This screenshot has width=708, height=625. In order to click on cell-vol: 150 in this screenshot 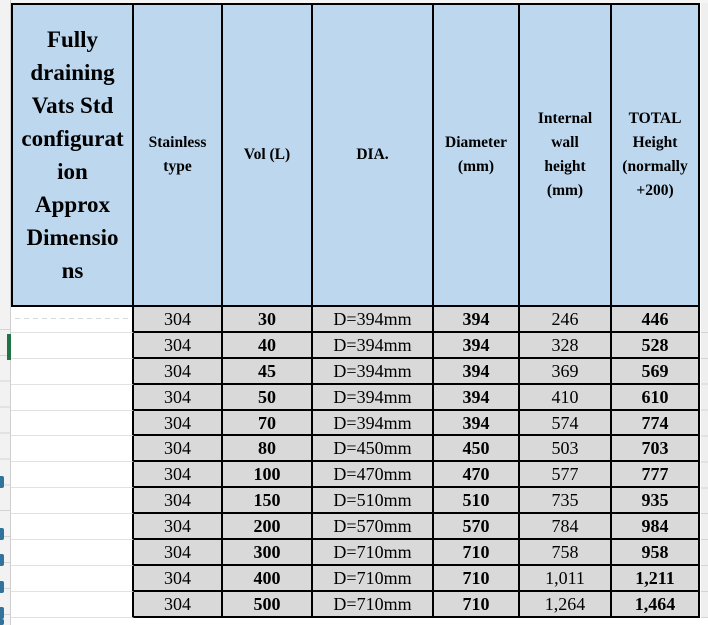, I will do `click(268, 501)`.